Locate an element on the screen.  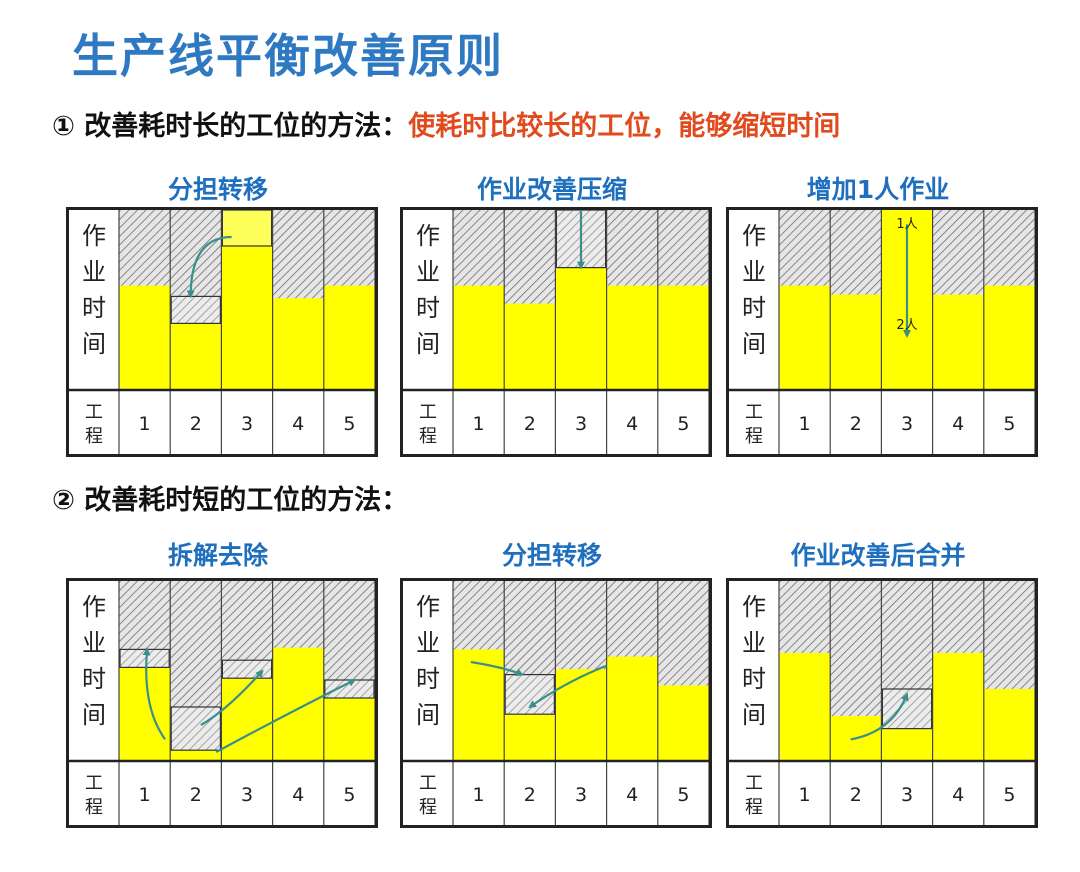
panel-2-chart: 作业时间工程 1 2 3 4 5 is located at coordinates (556, 332).